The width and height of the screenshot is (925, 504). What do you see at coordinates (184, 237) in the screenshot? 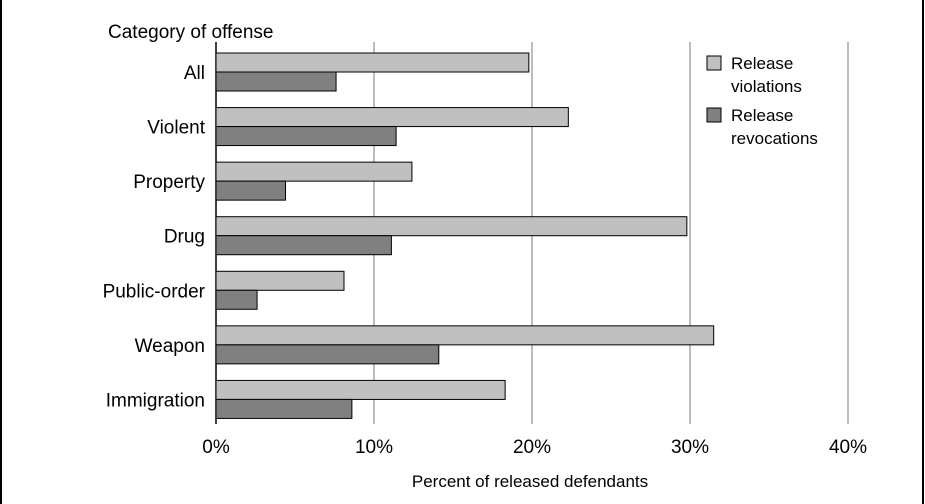
I see `category-label: Drug` at bounding box center [184, 237].